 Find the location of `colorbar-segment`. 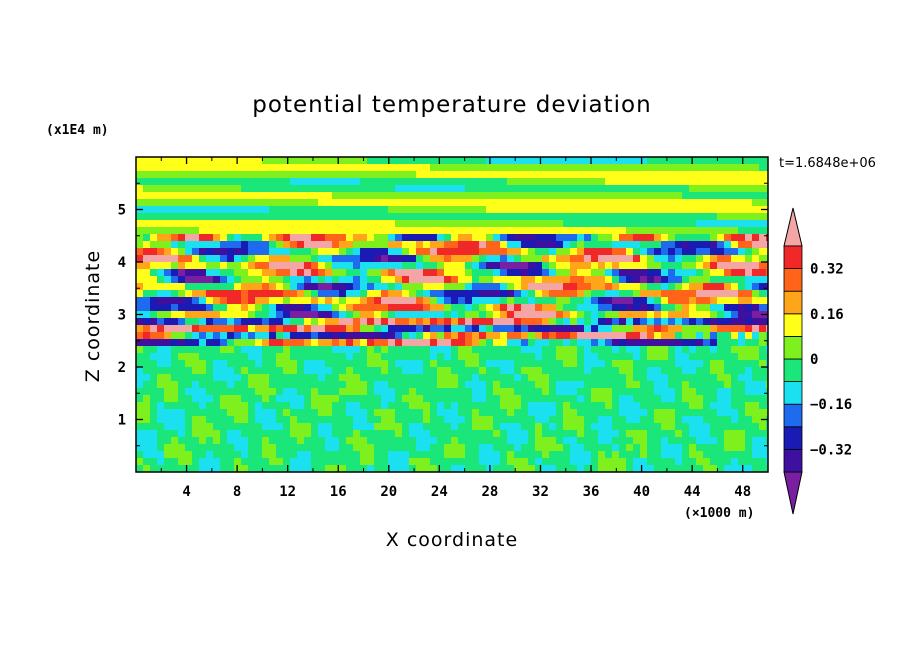

colorbar-segment is located at coordinates (793, 347).